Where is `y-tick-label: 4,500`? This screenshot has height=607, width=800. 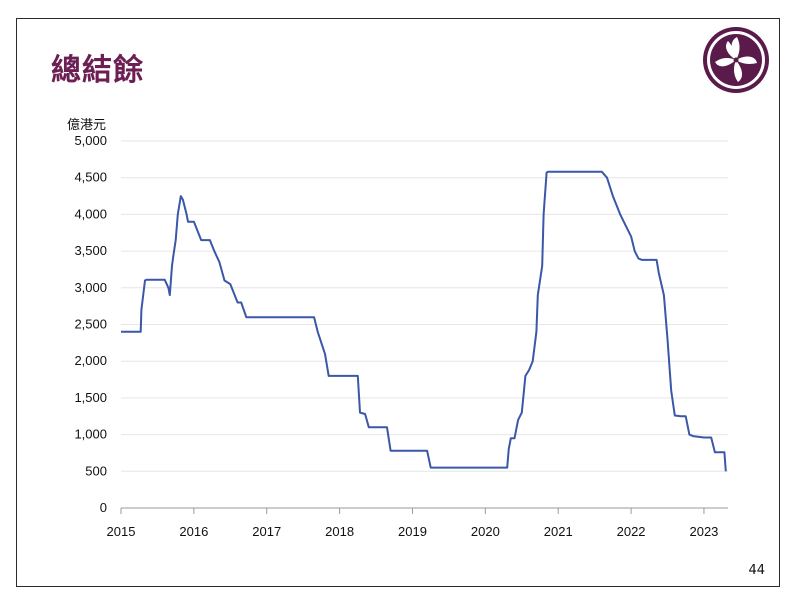 y-tick-label: 4,500 is located at coordinates (90, 177).